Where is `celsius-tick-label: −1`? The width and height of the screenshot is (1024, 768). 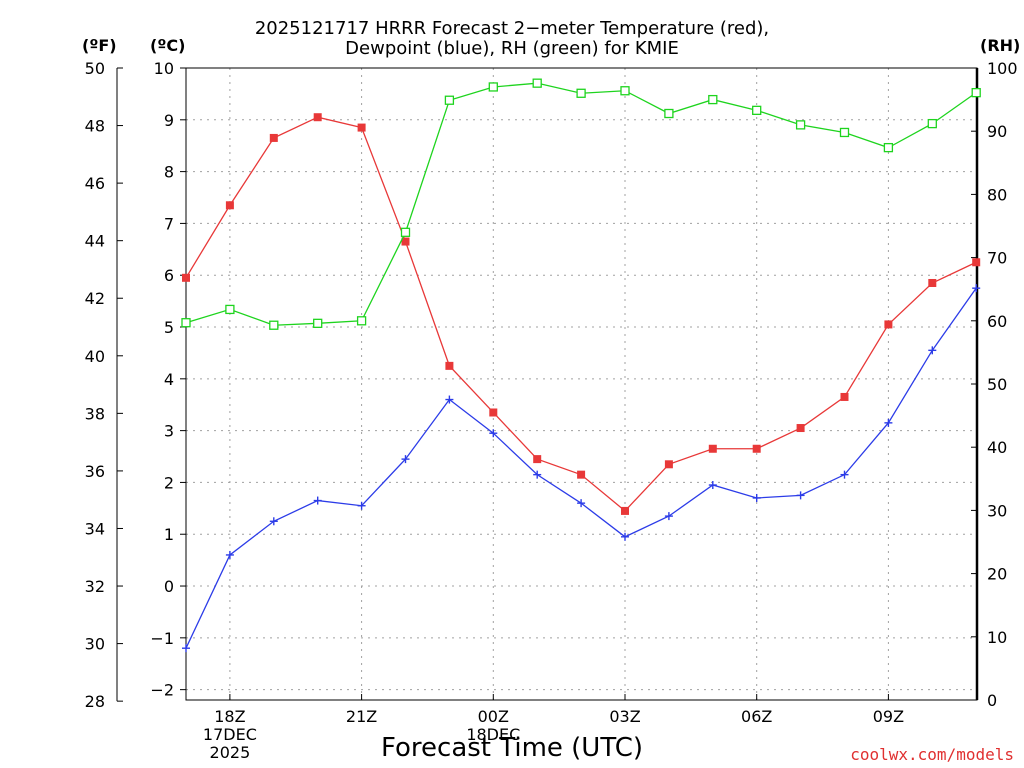 celsius-tick-label: −1 is located at coordinates (162, 638).